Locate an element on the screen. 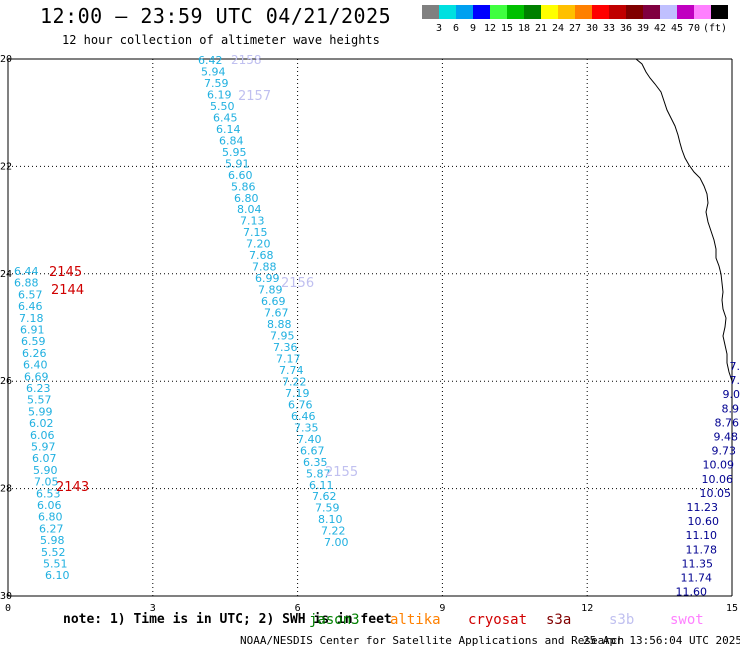 This screenshot has width=740, height=650. wave-height-value: 5.51 is located at coordinates (55, 564).